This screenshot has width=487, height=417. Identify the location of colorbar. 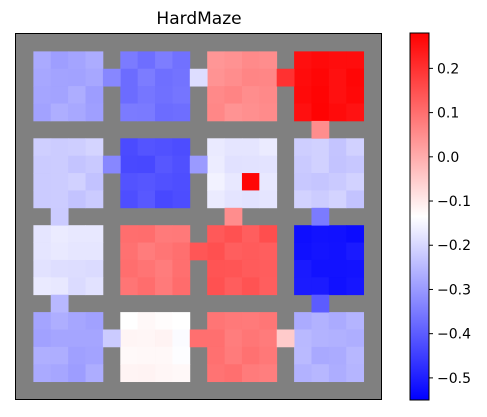
(419, 216).